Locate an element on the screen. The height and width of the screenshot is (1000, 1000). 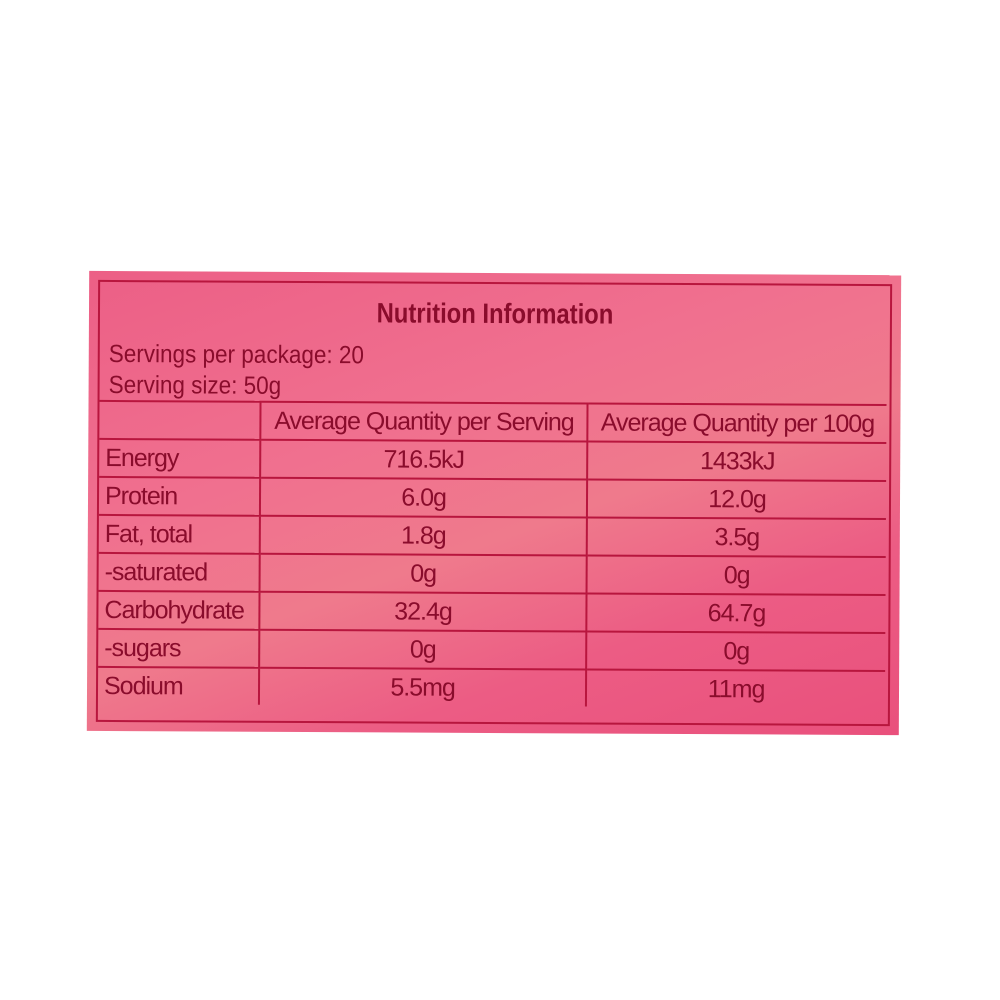
per-serving-value: 1.8g is located at coordinates (423, 535).